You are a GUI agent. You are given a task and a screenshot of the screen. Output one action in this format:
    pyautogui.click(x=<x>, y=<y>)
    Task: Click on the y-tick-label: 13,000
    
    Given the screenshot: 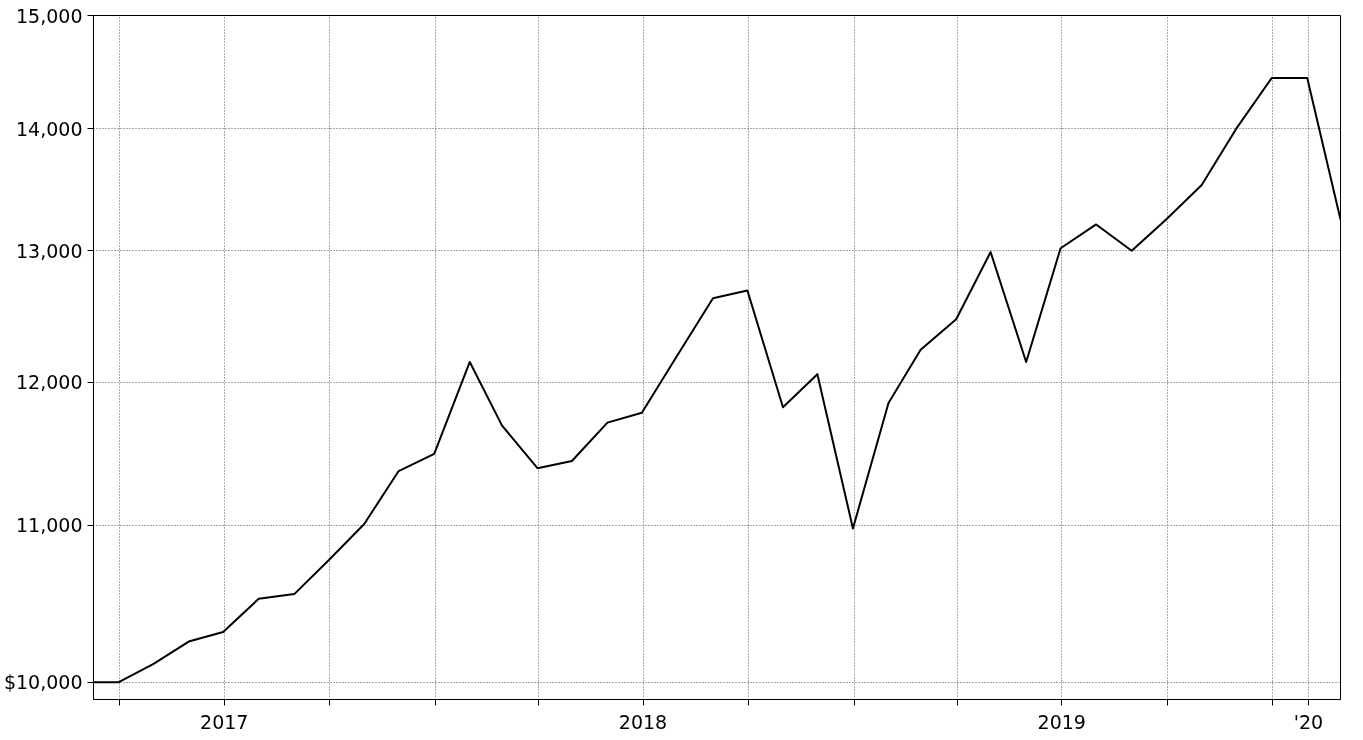 What is the action you would take?
    pyautogui.click(x=49, y=250)
    